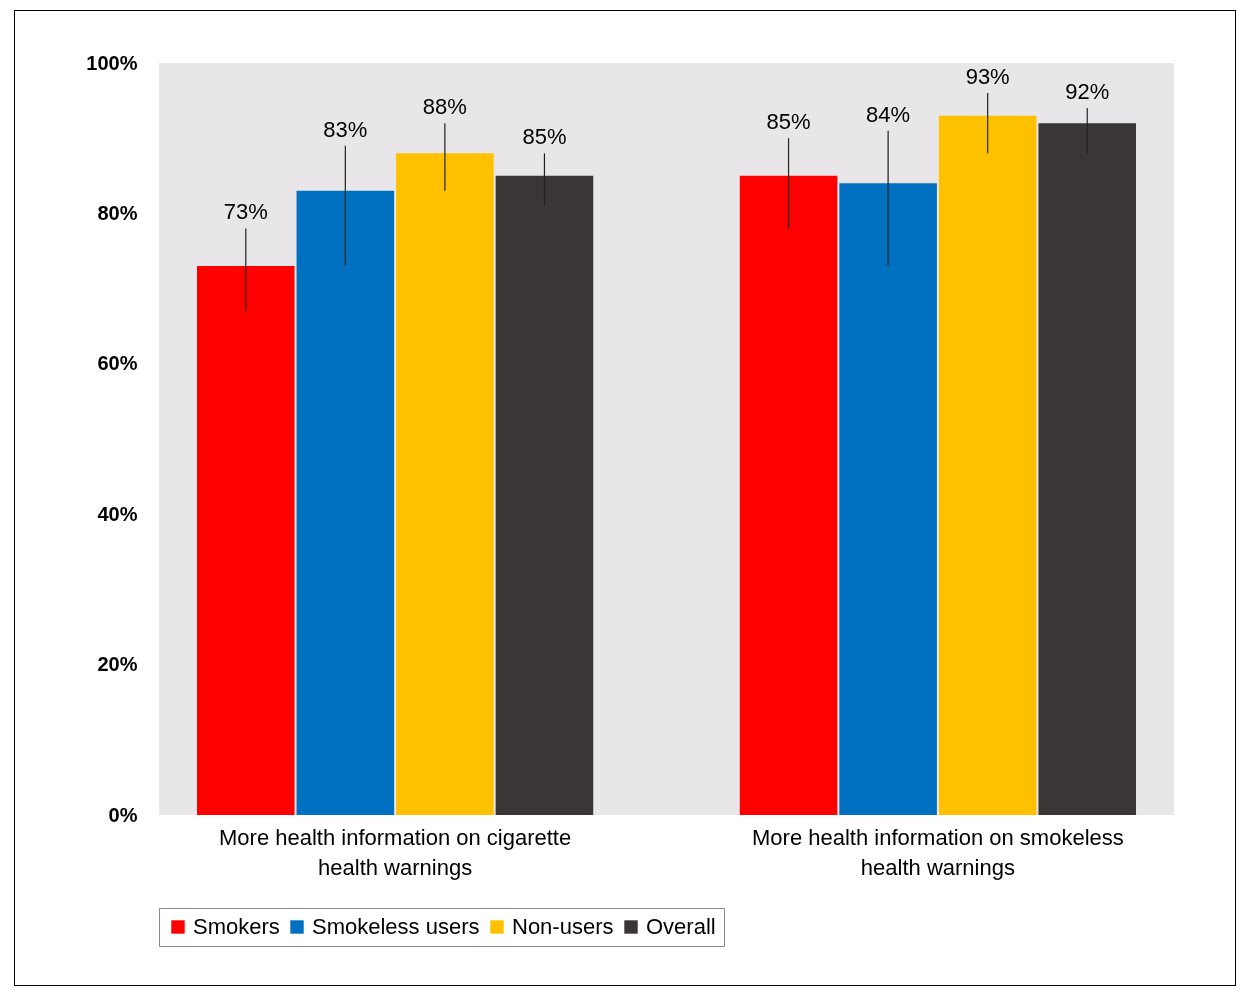 The height and width of the screenshot is (996, 1250). Describe the element at coordinates (245, 212) in the screenshot. I see `data-label: 73%` at that location.